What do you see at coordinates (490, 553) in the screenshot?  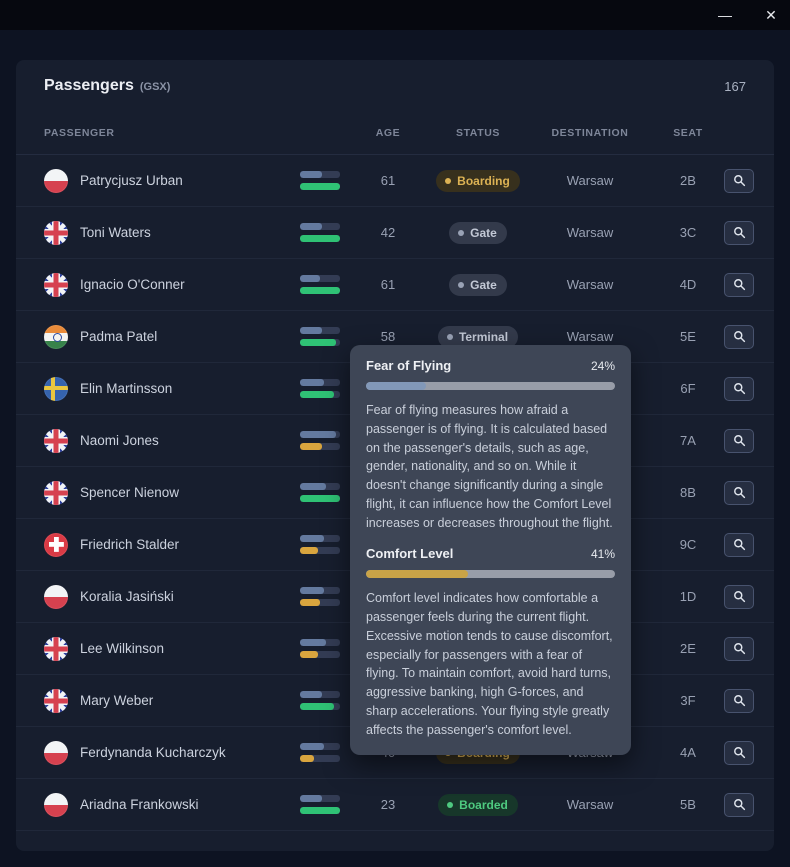 I see `comfort-level-header: Comfort Level 41%` at bounding box center [490, 553].